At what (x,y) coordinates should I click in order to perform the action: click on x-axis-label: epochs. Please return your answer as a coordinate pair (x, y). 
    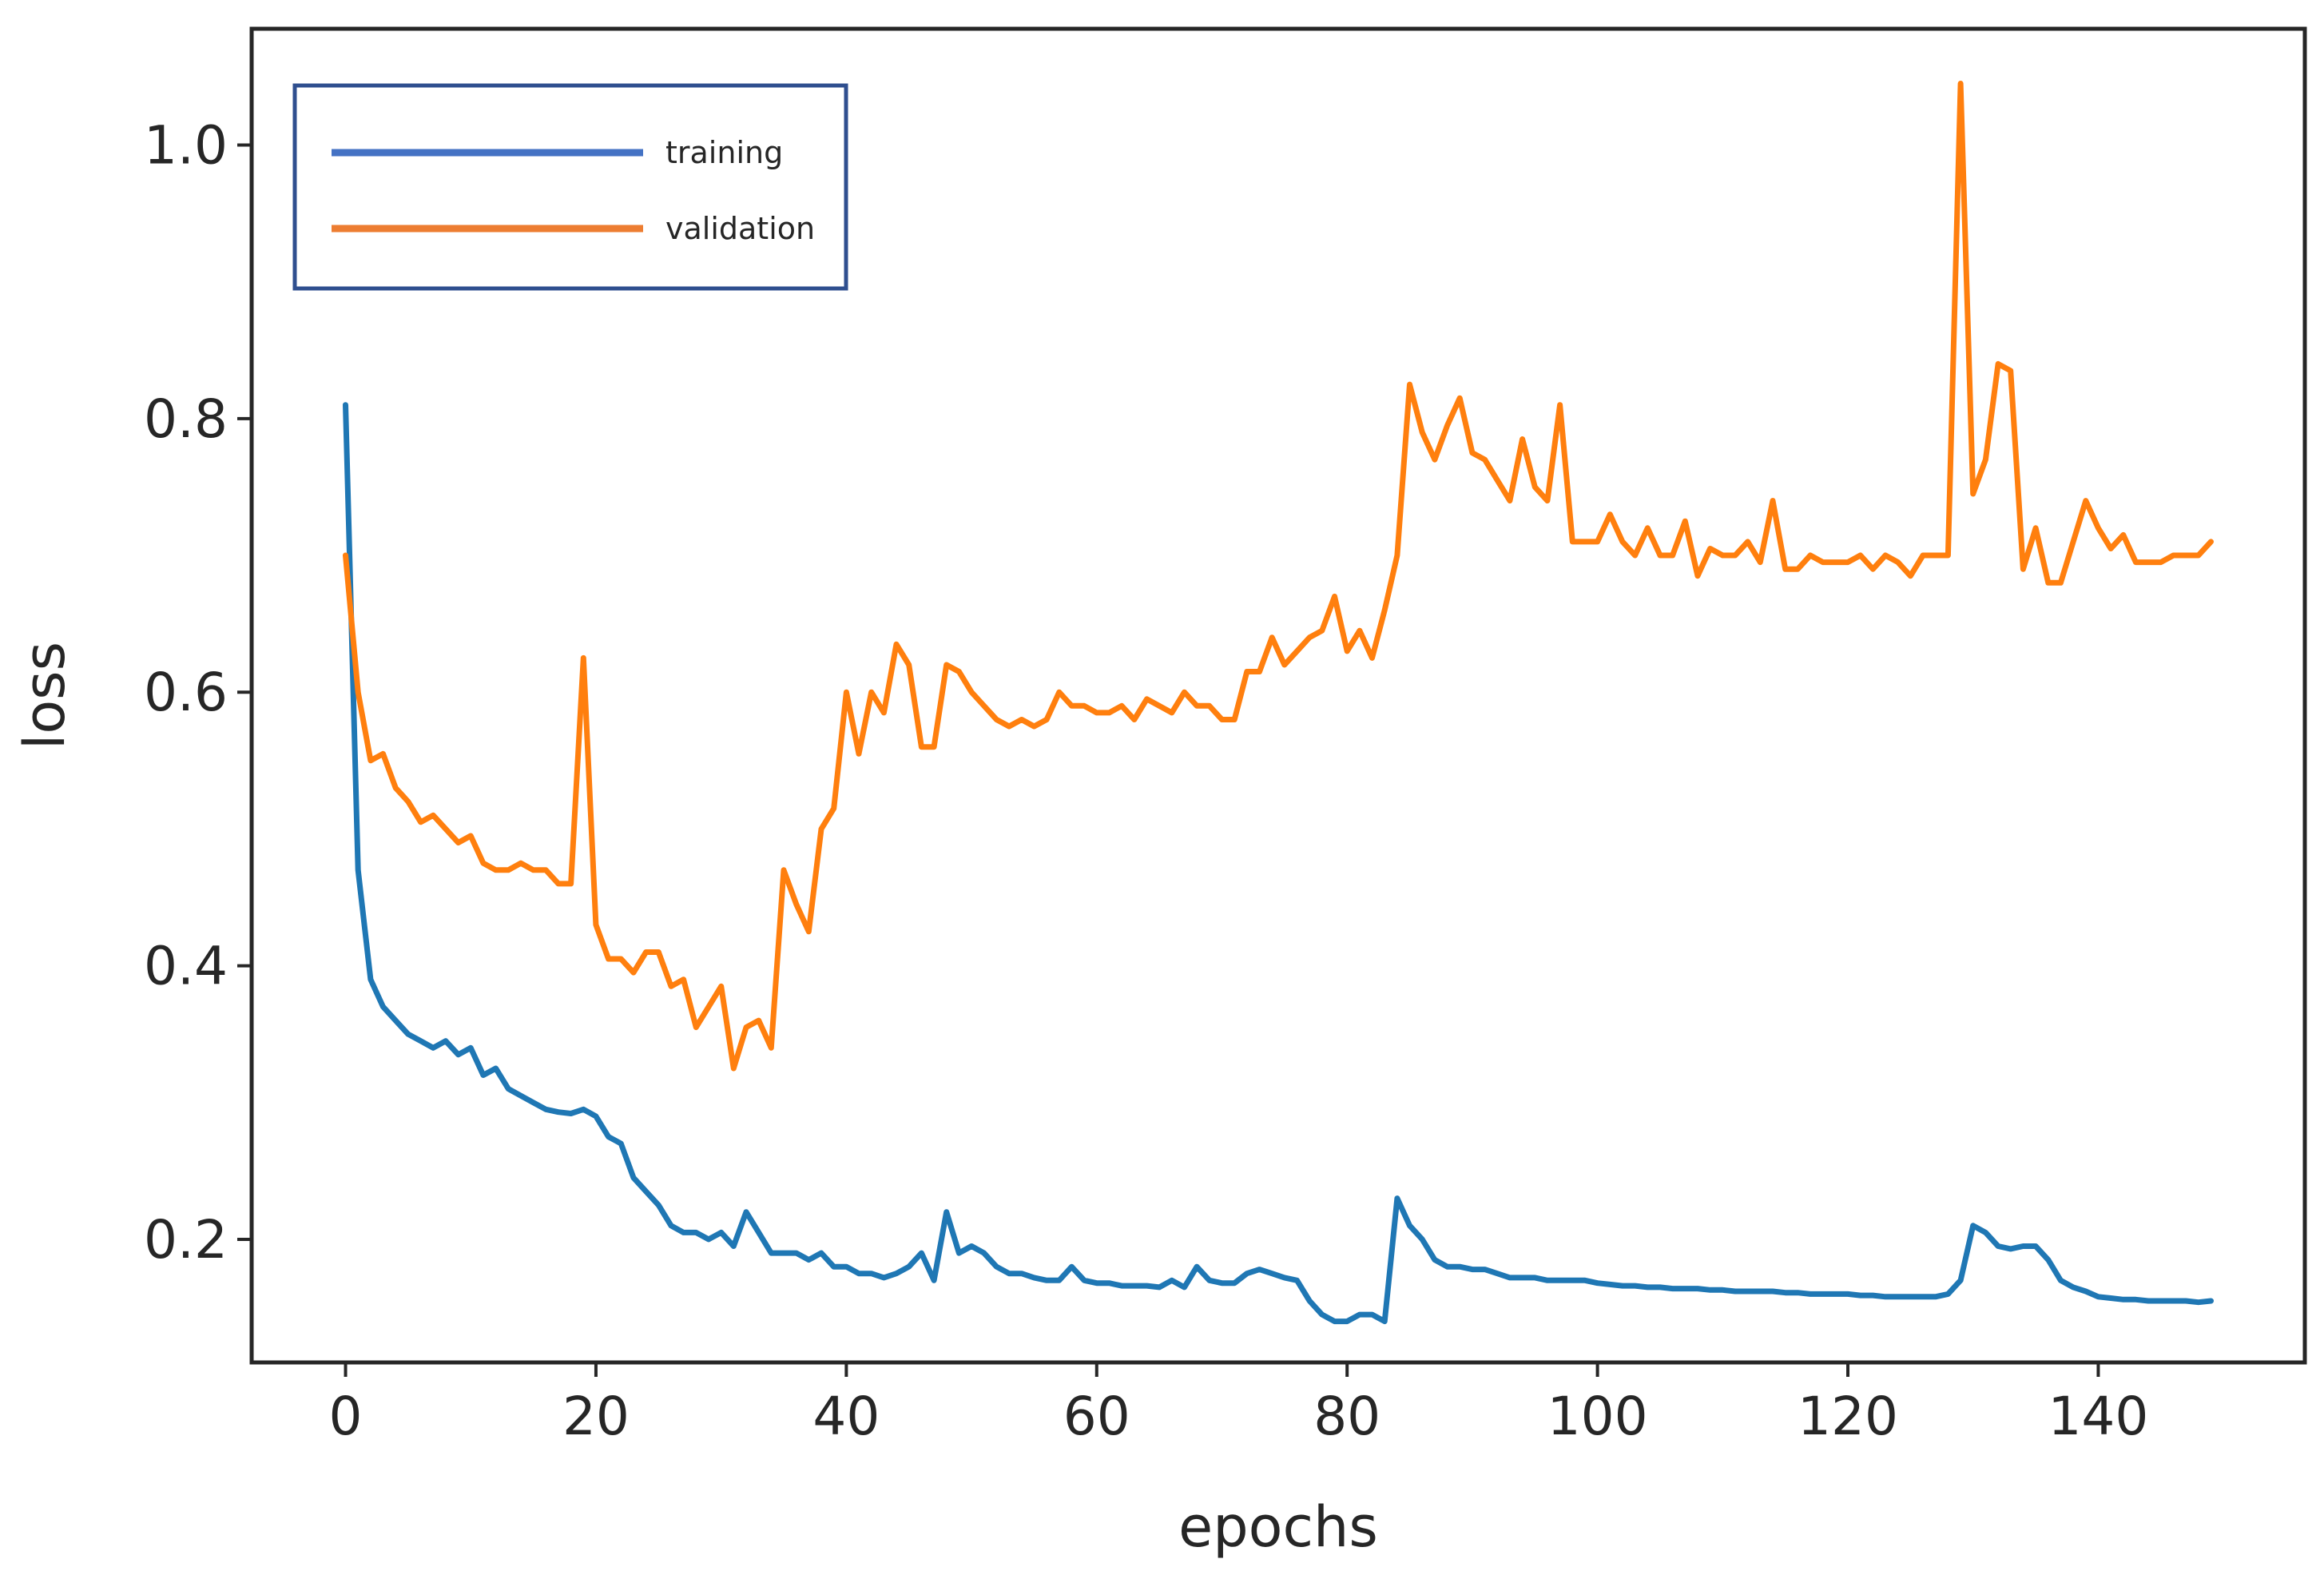
    Looking at the image, I should click on (1278, 1527).